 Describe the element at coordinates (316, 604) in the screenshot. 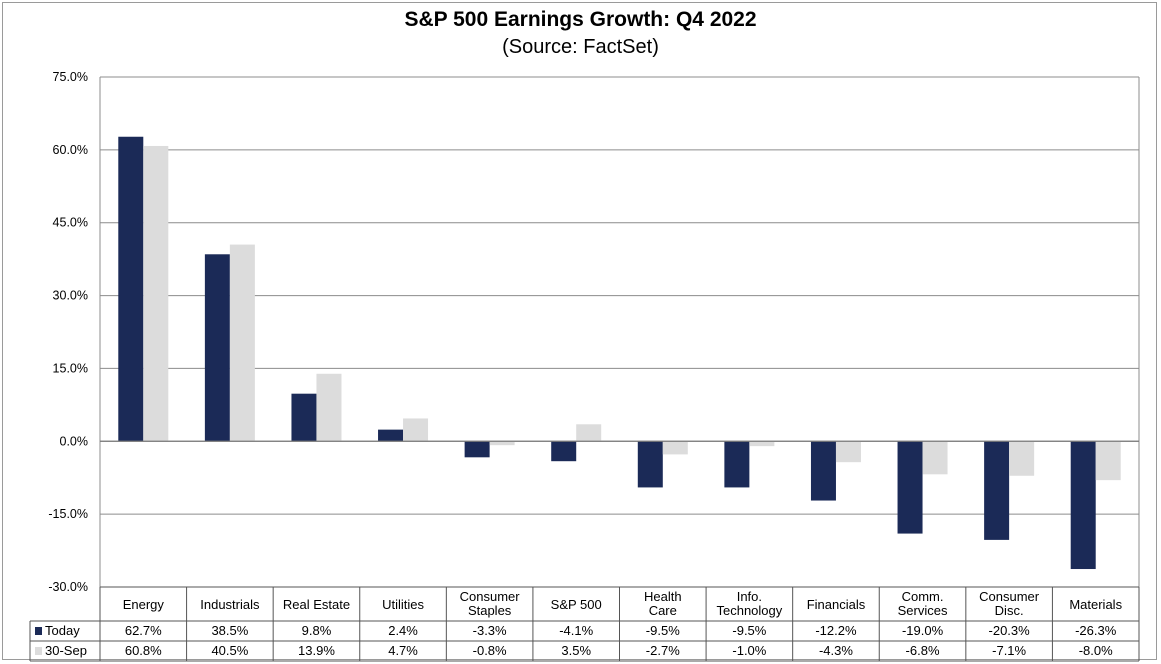

I see `x-tick-label: Real Estate` at that location.